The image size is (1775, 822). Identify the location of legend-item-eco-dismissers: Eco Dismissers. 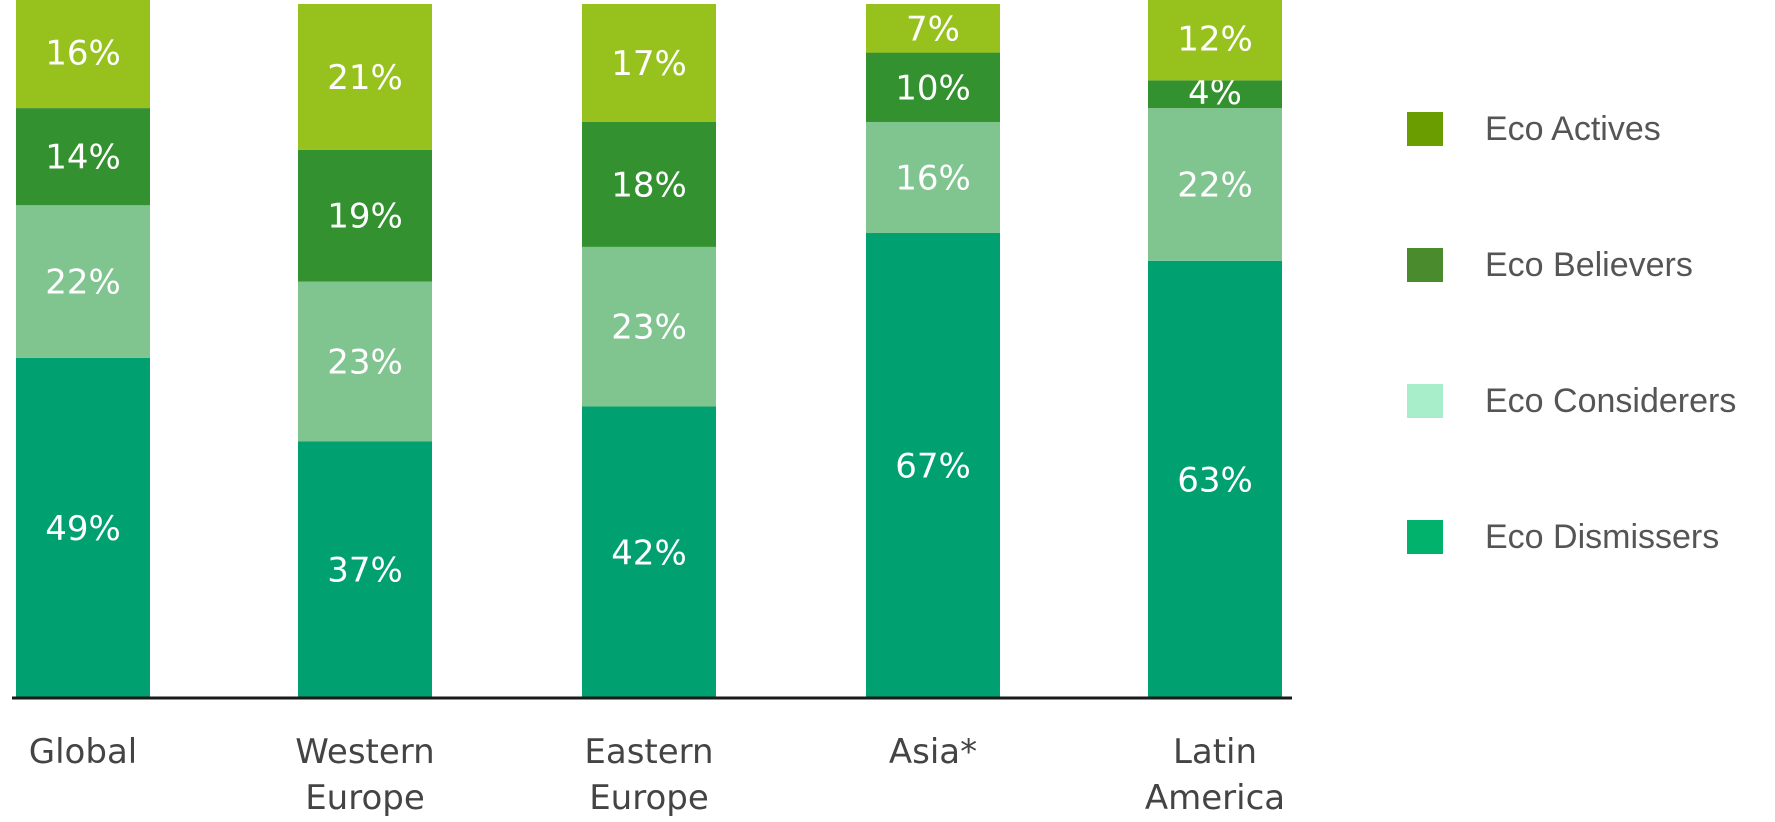
(1580, 566).